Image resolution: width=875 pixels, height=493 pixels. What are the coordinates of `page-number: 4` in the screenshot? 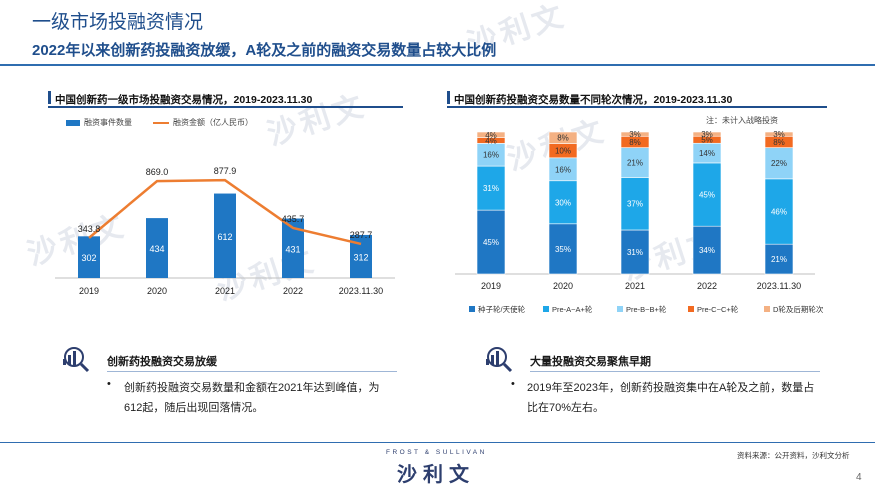 It's located at (859, 477).